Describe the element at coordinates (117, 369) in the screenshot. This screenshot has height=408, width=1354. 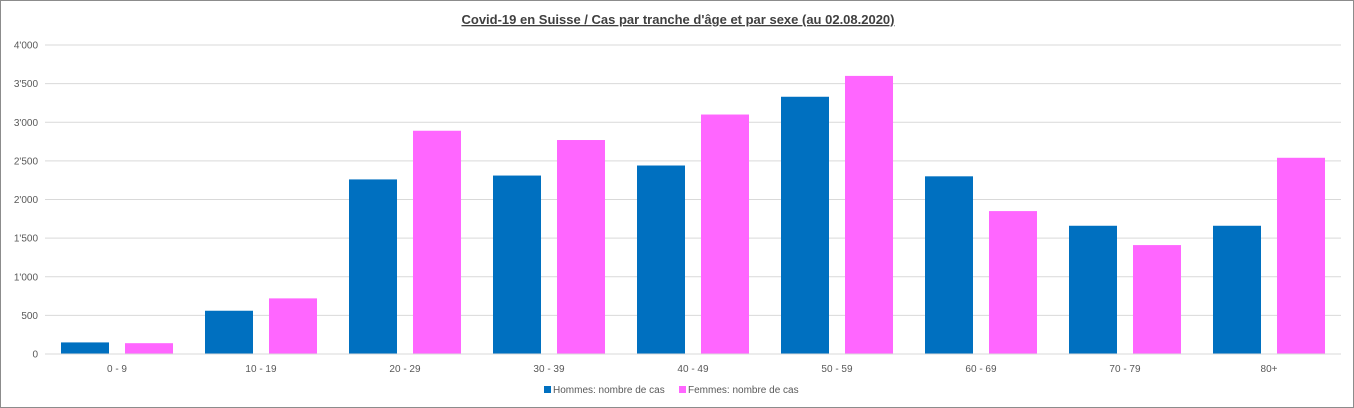
I see `x-tick-label: 0 - 9` at that location.